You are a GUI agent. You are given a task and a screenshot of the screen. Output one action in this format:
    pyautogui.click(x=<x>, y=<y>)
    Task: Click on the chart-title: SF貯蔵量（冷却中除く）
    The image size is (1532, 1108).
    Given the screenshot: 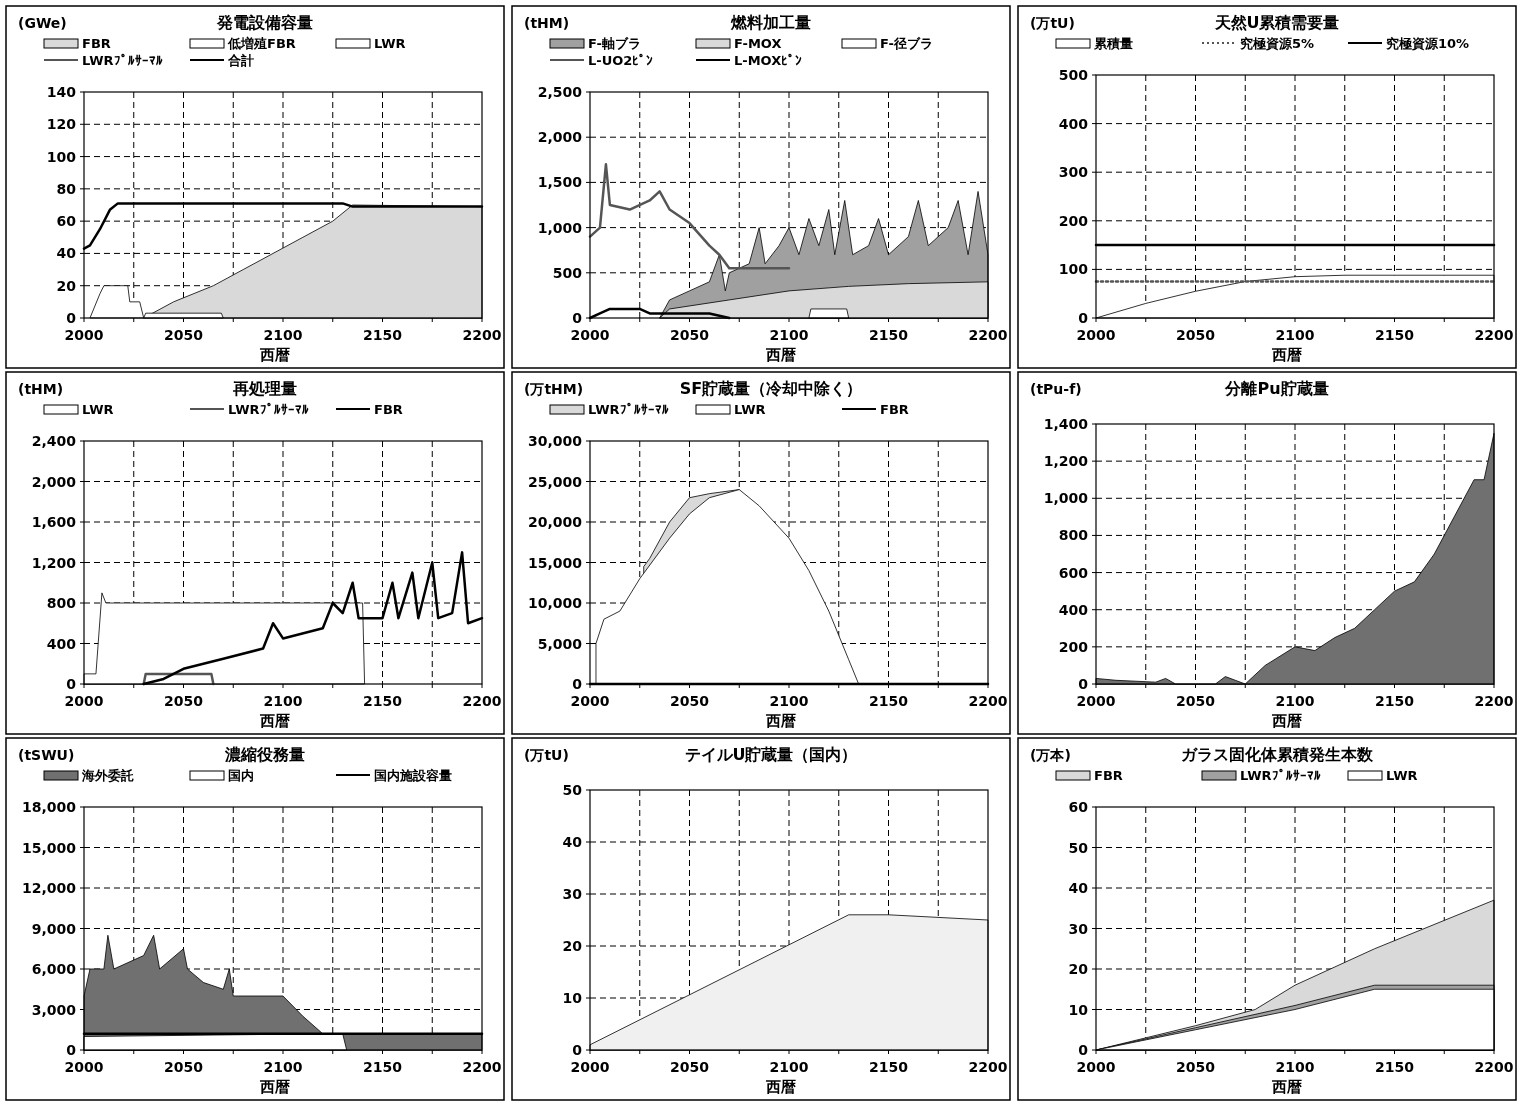 What is the action you would take?
    pyautogui.click(x=771, y=388)
    